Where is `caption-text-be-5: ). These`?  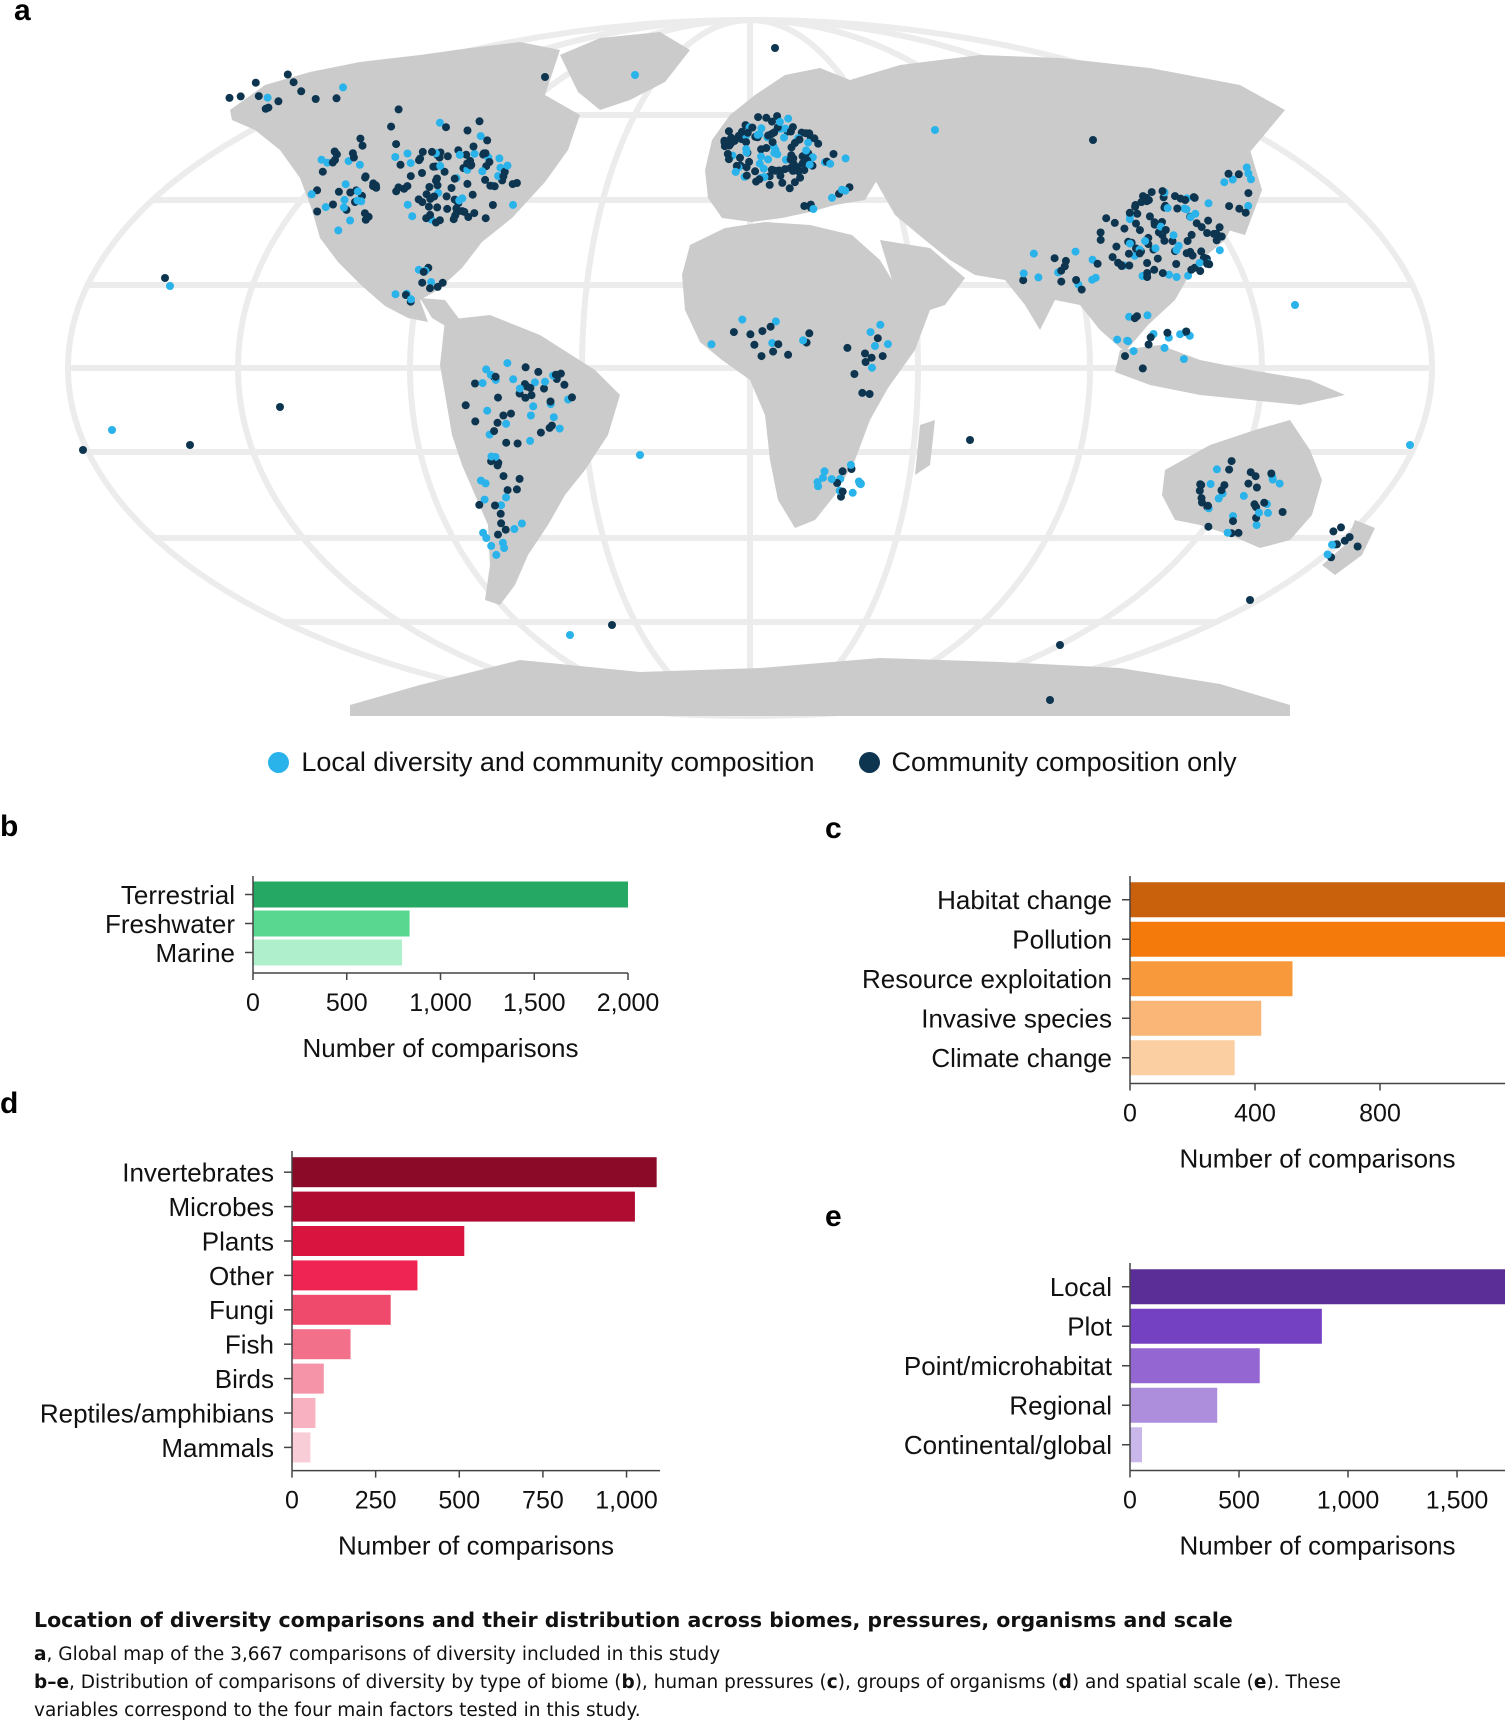
caption-text-be-5: ). These is located at coordinates (1303, 1682).